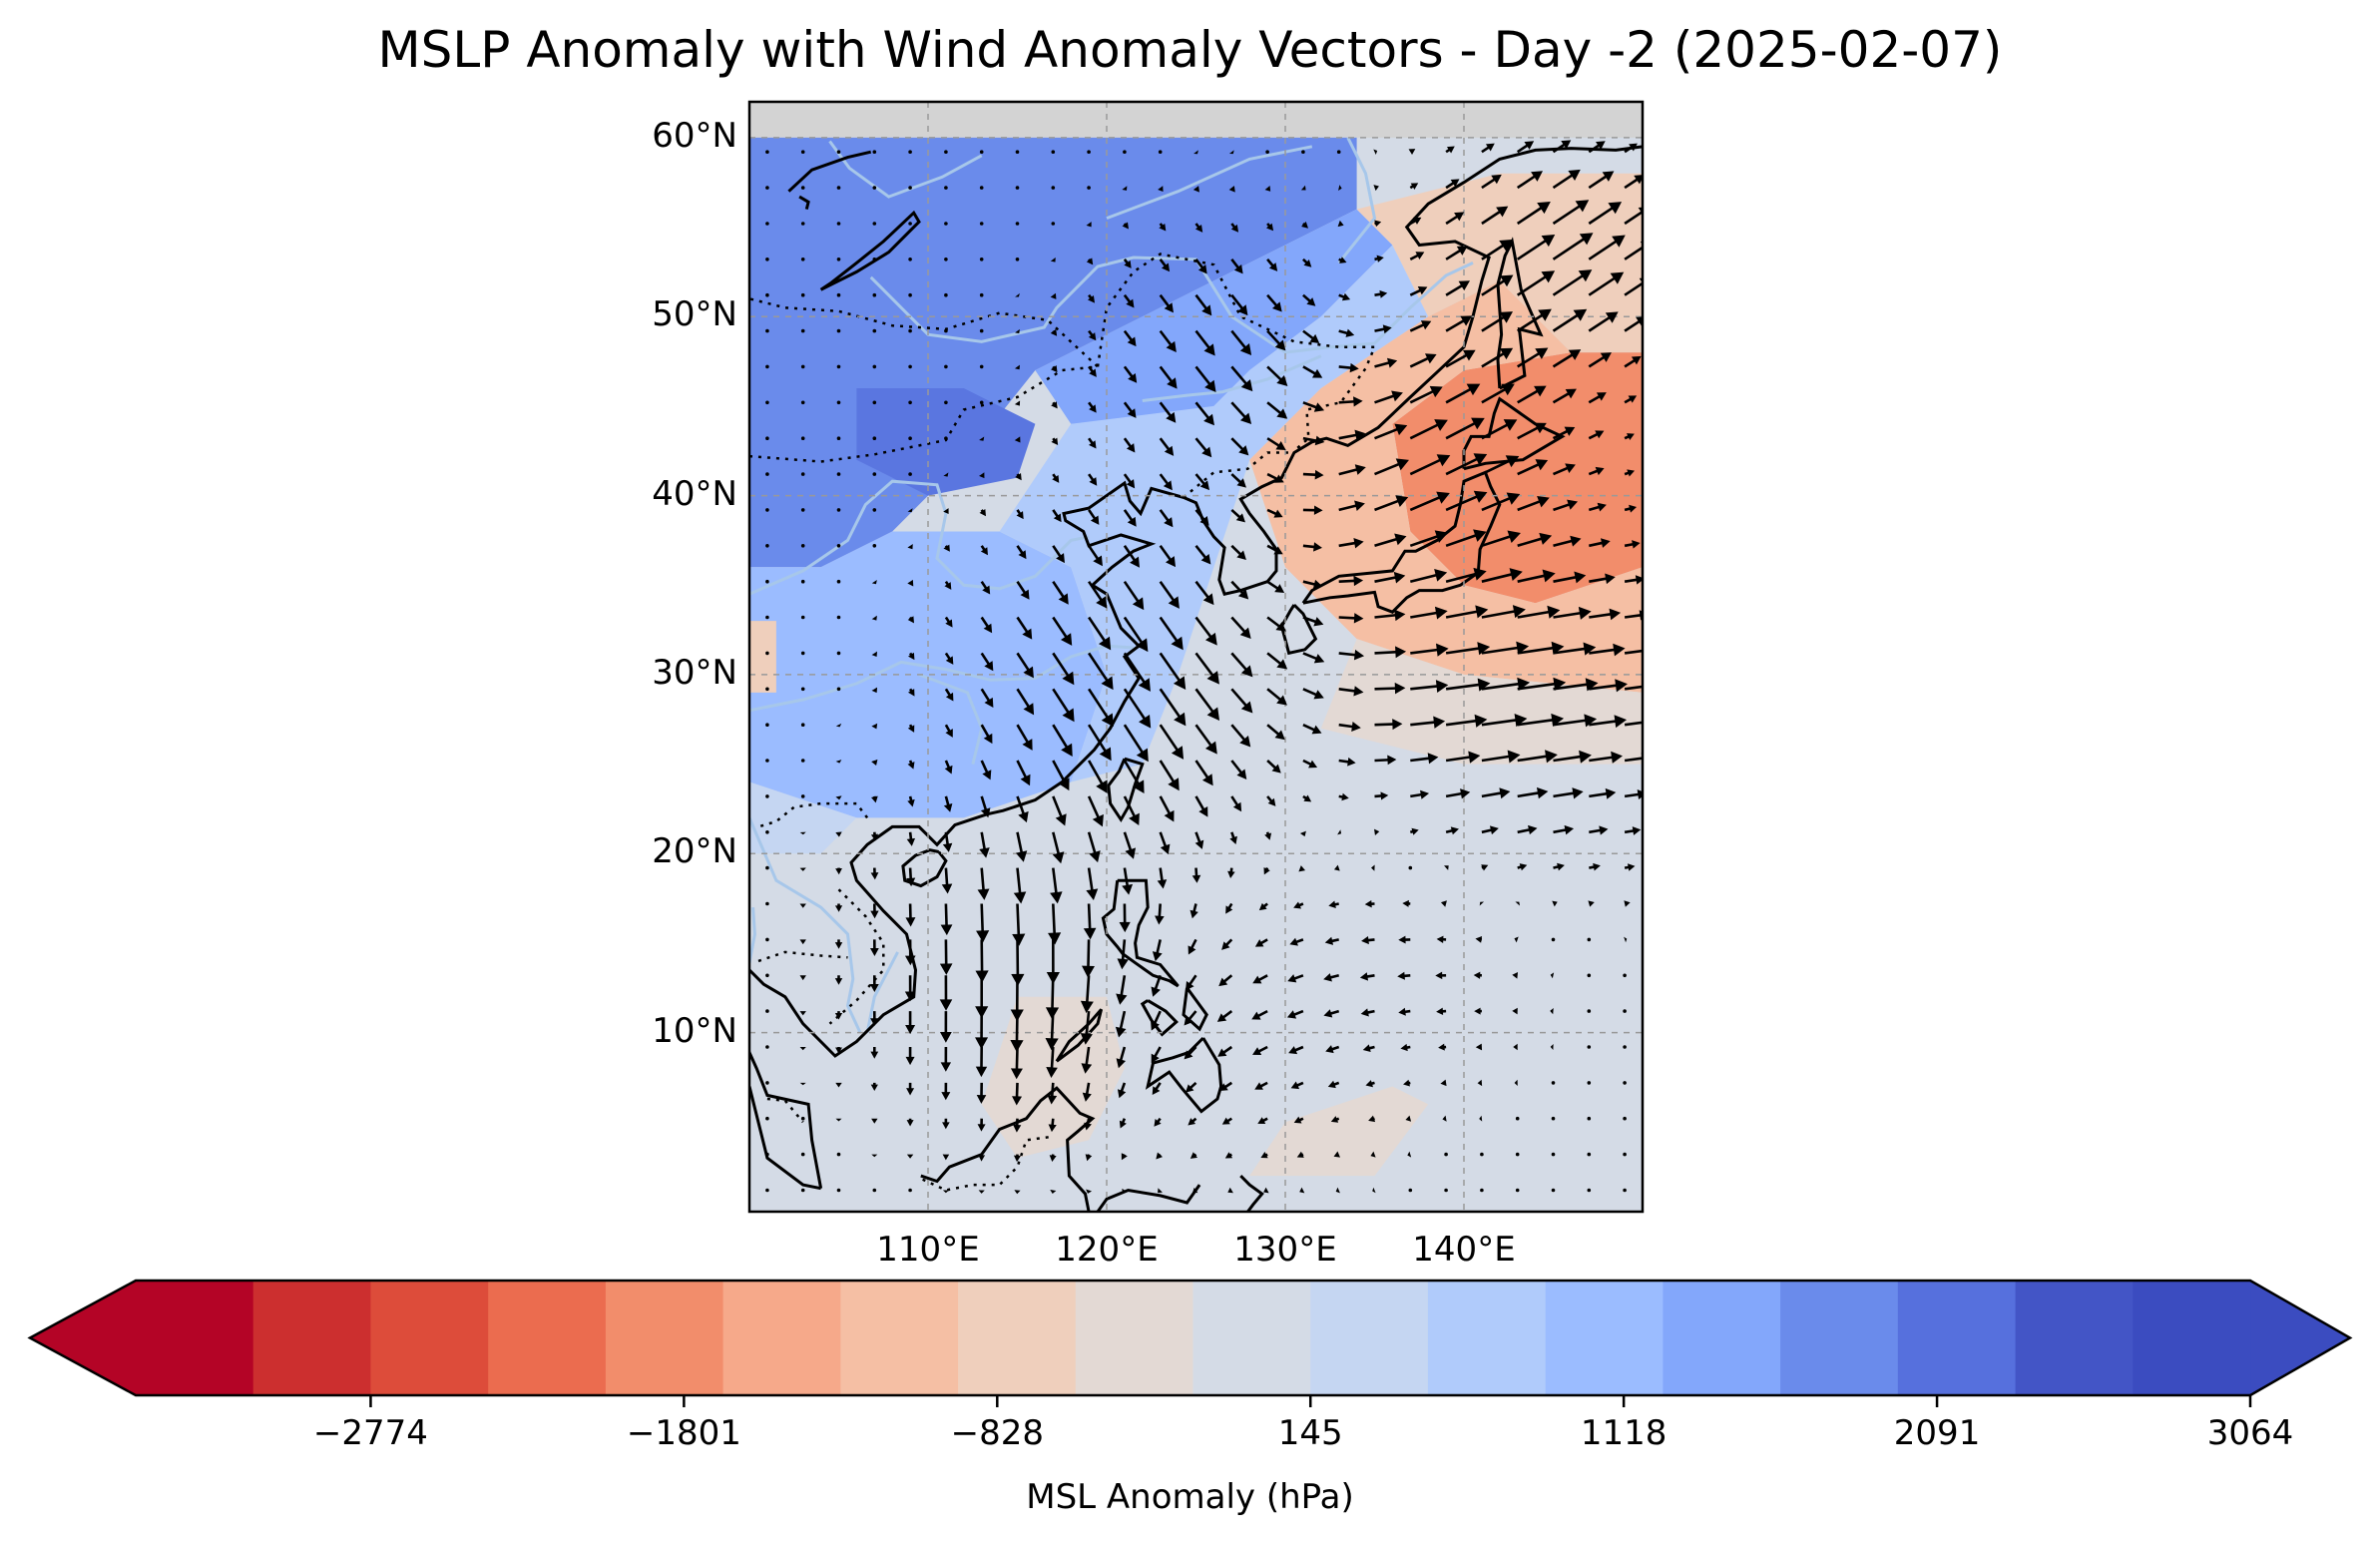 This screenshot has height=1551, width=2380. I want to click on coastline-segment, so click(1401, 542).